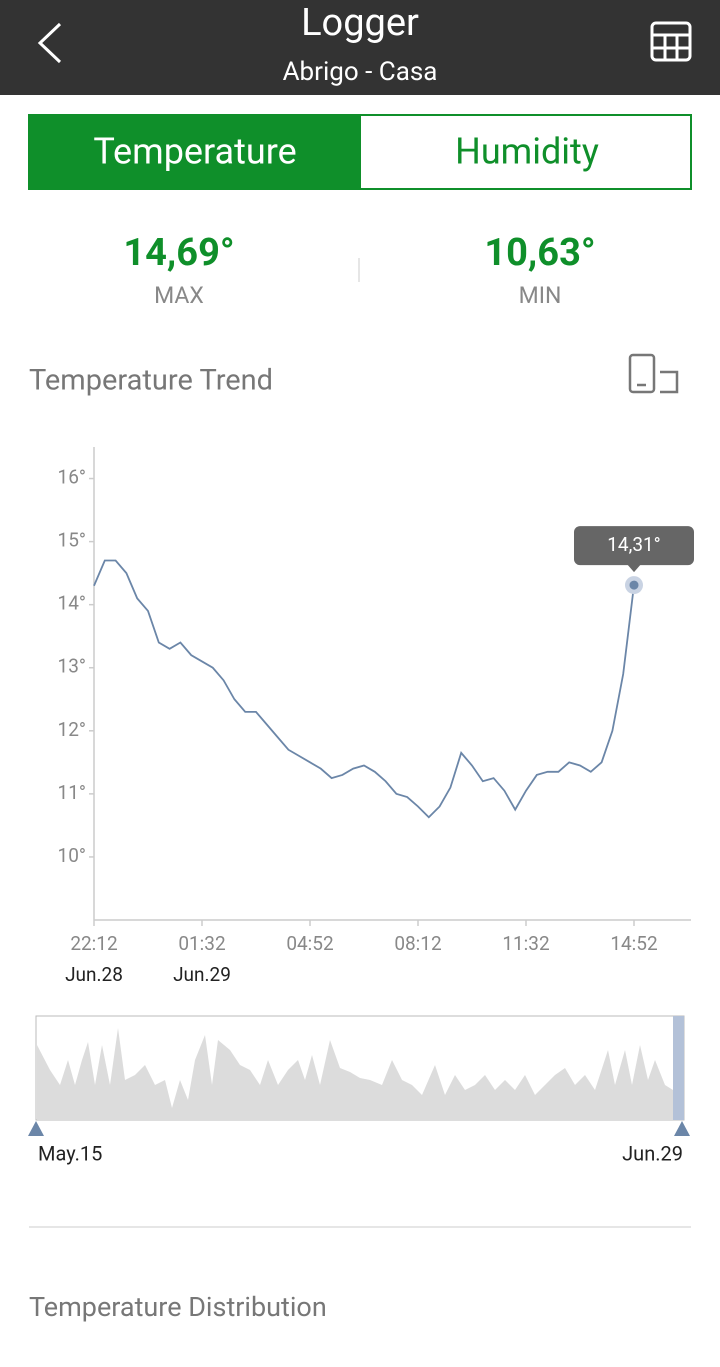 This screenshot has width=720, height=1367. What do you see at coordinates (525, 943) in the screenshot?
I see `x-tick-label: 11:32` at bounding box center [525, 943].